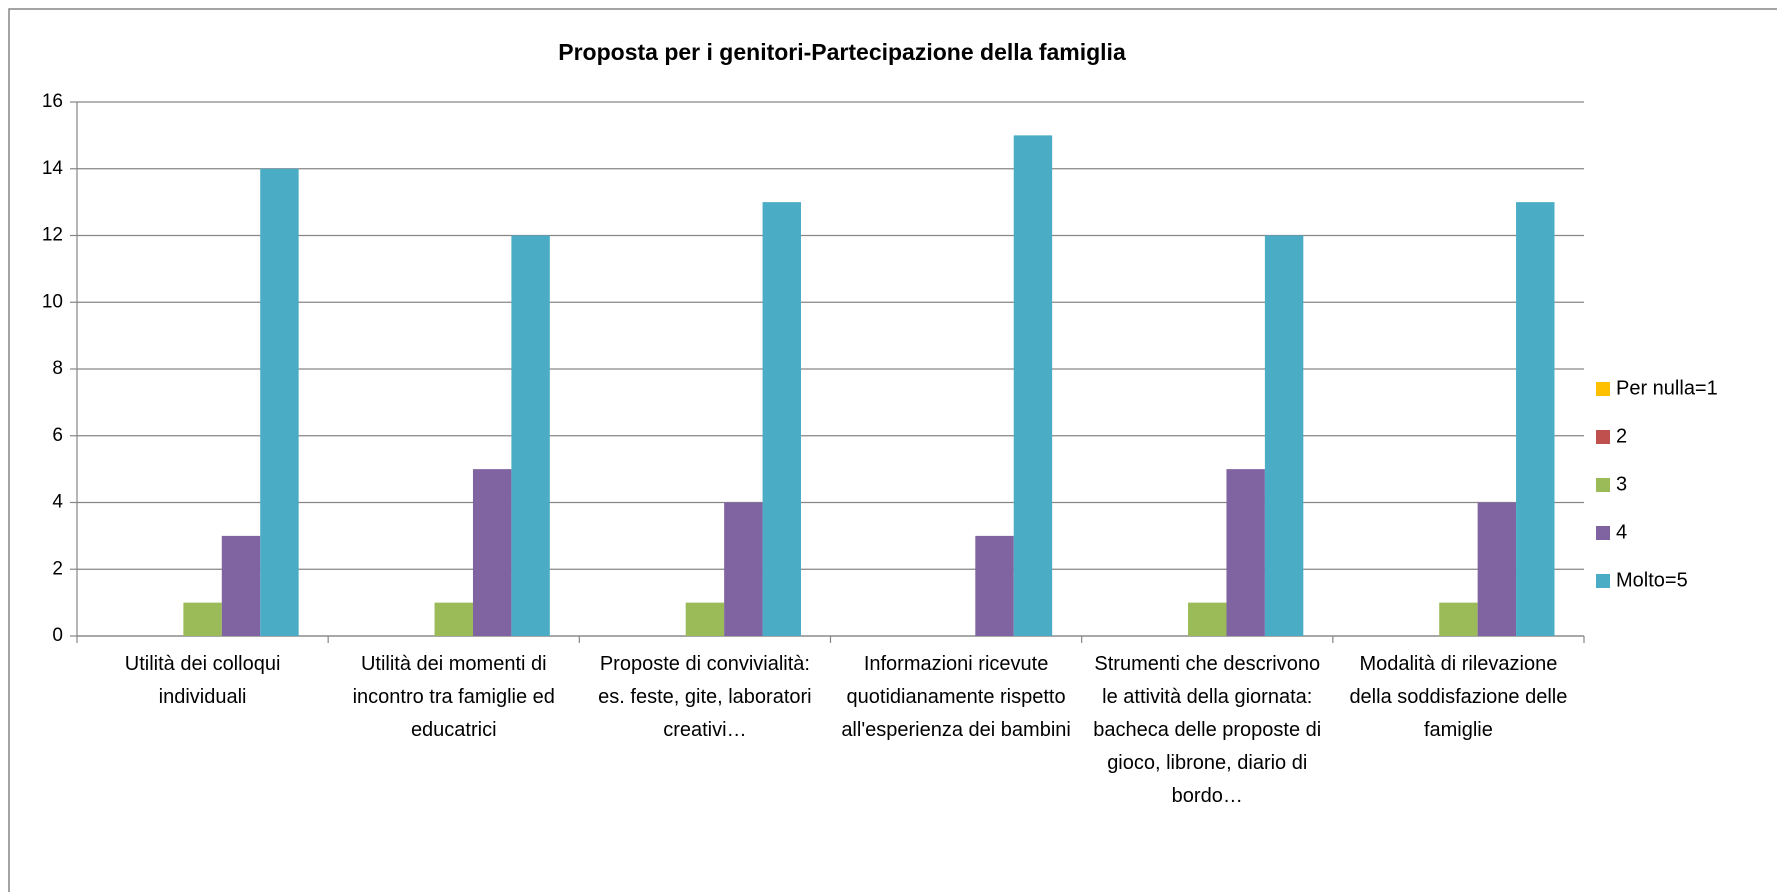 Image resolution: width=1777 pixels, height=892 pixels. I want to click on y-tick-label: 0, so click(57, 635).